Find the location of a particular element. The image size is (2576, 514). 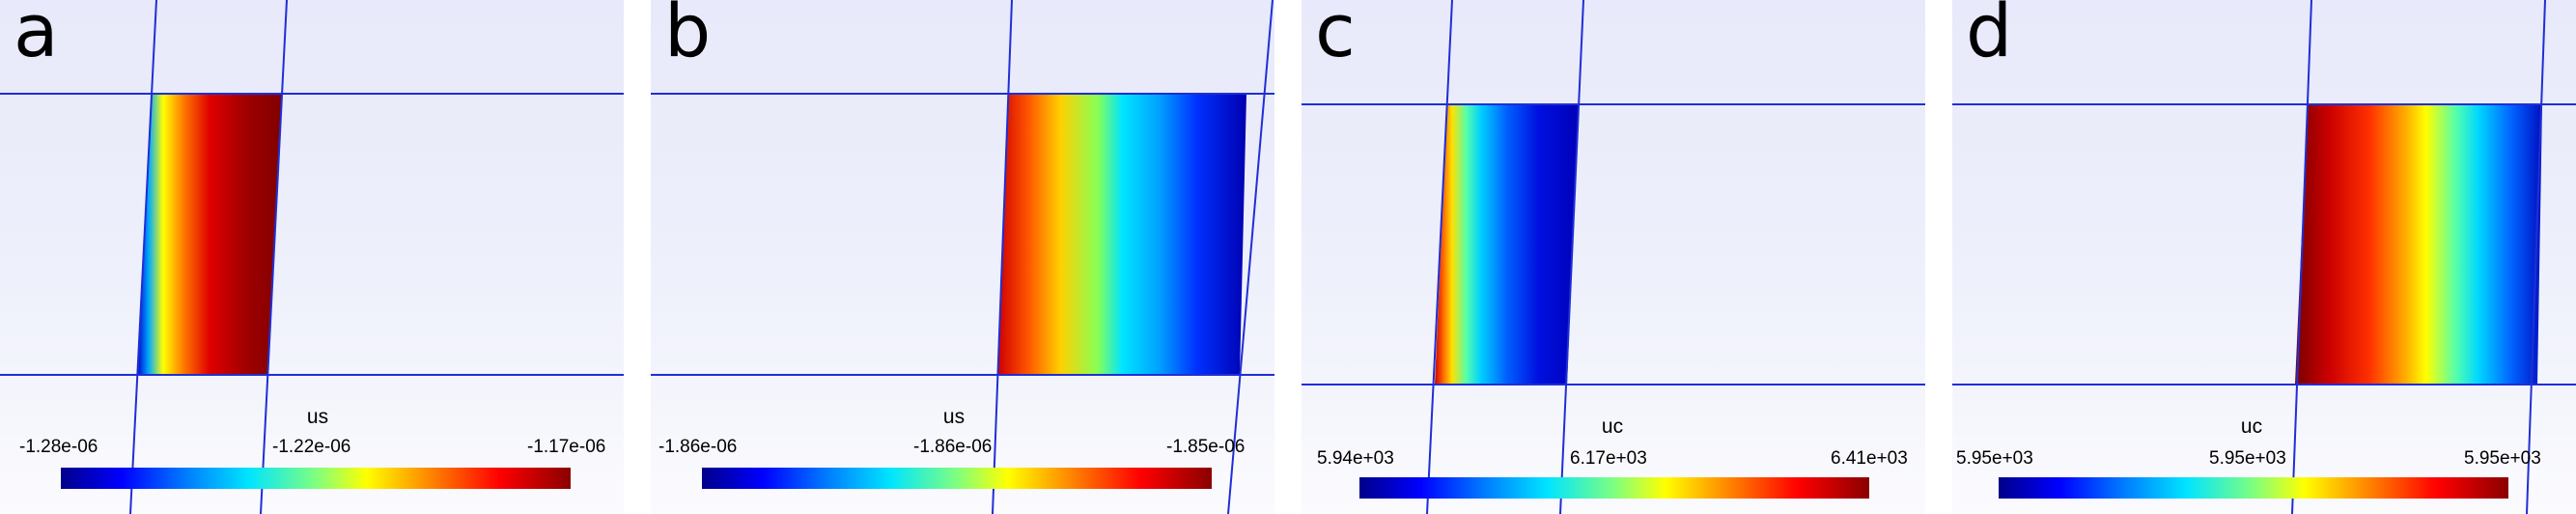

colorbar-tick-max: 6.41e+03 is located at coordinates (1870, 459).